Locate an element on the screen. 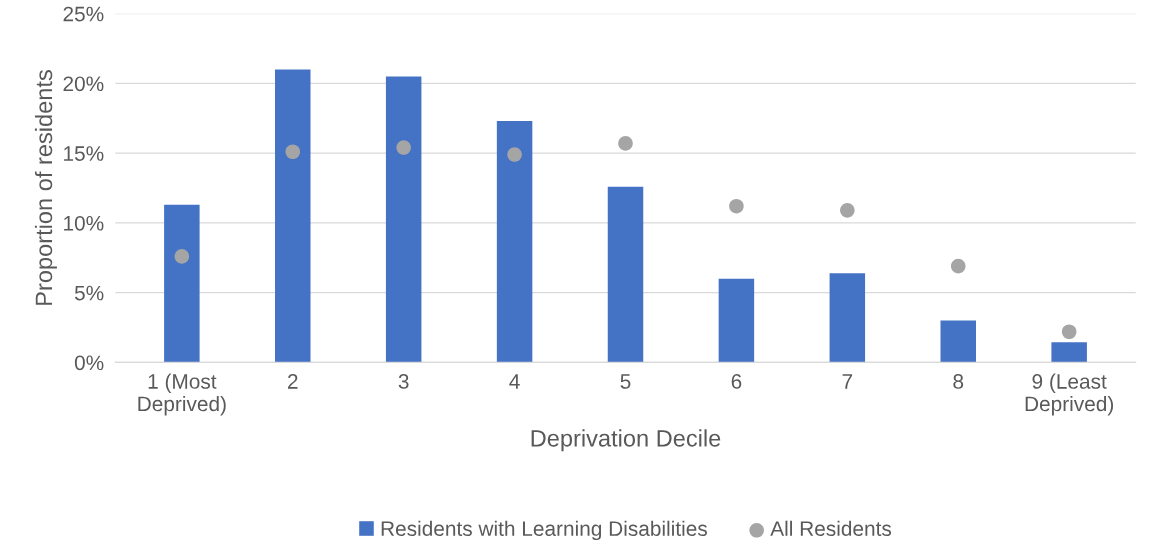 The image size is (1153, 545). x-tick-label: 7 is located at coordinates (847, 381).